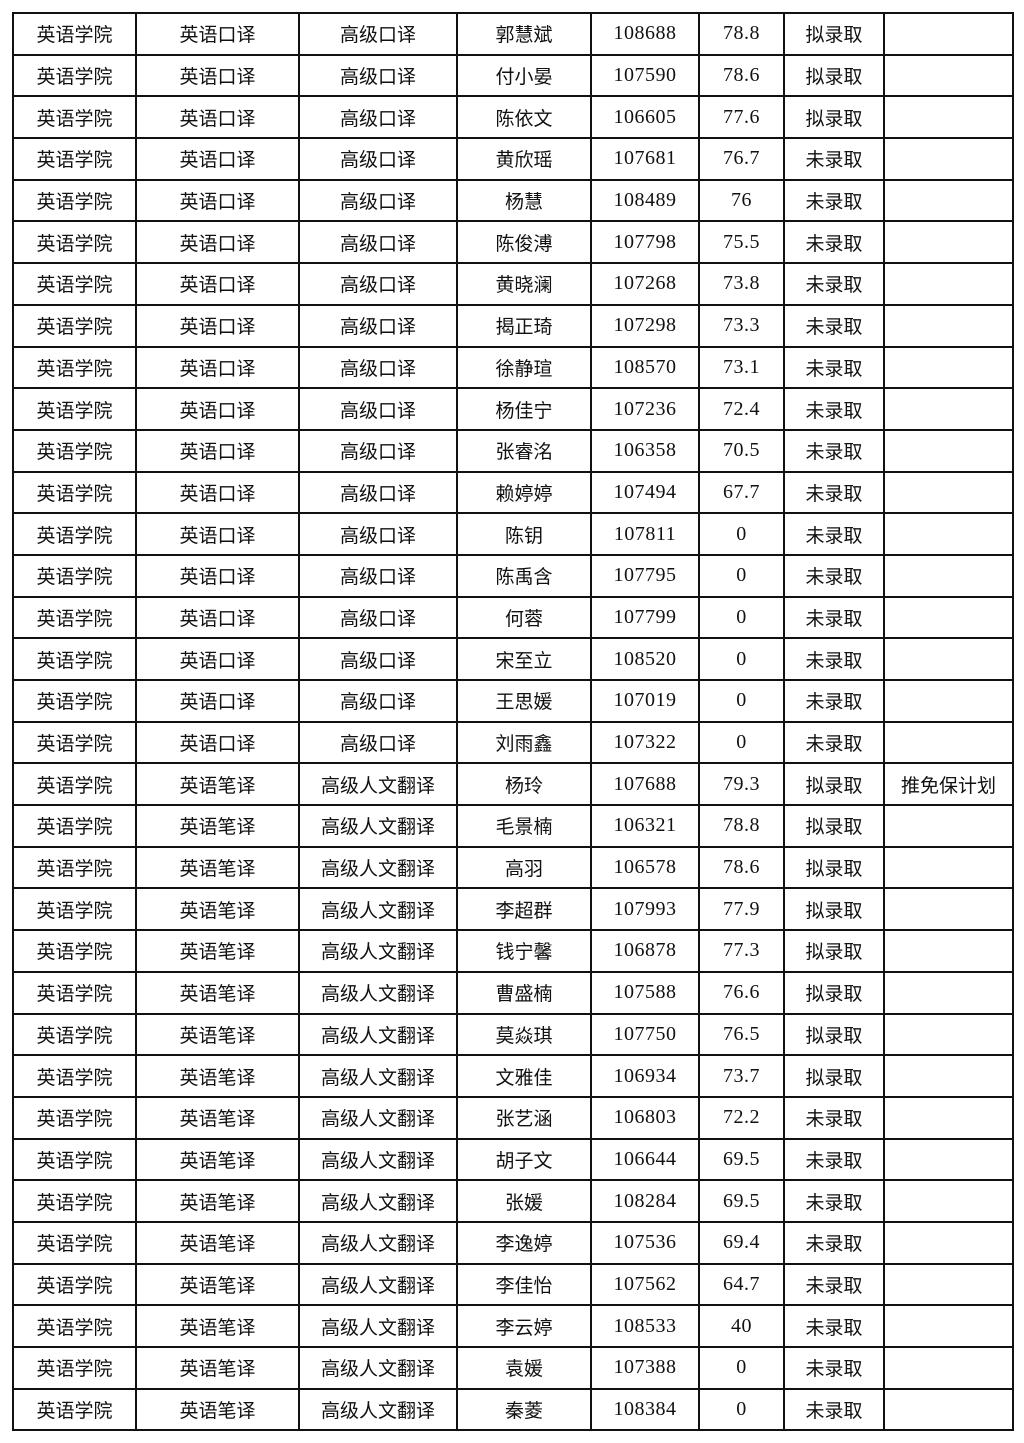 The height and width of the screenshot is (1443, 1024). I want to click on score-cell: 73.7, so click(741, 1076).